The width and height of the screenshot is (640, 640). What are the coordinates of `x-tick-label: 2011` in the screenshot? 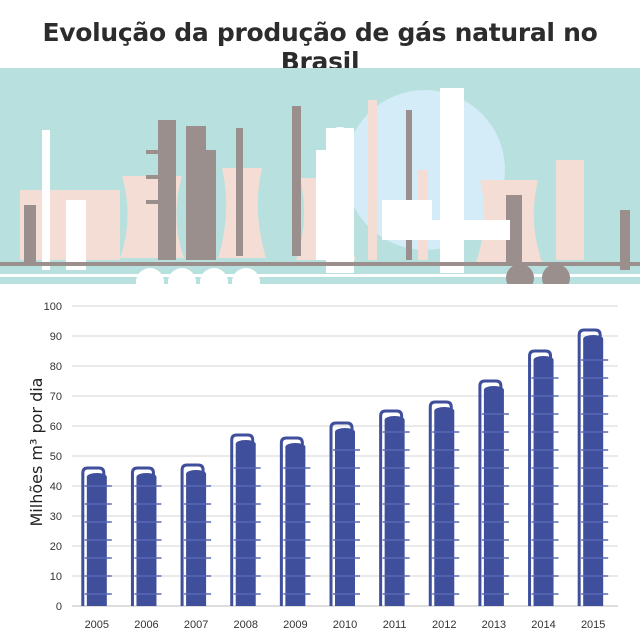 It's located at (395, 625).